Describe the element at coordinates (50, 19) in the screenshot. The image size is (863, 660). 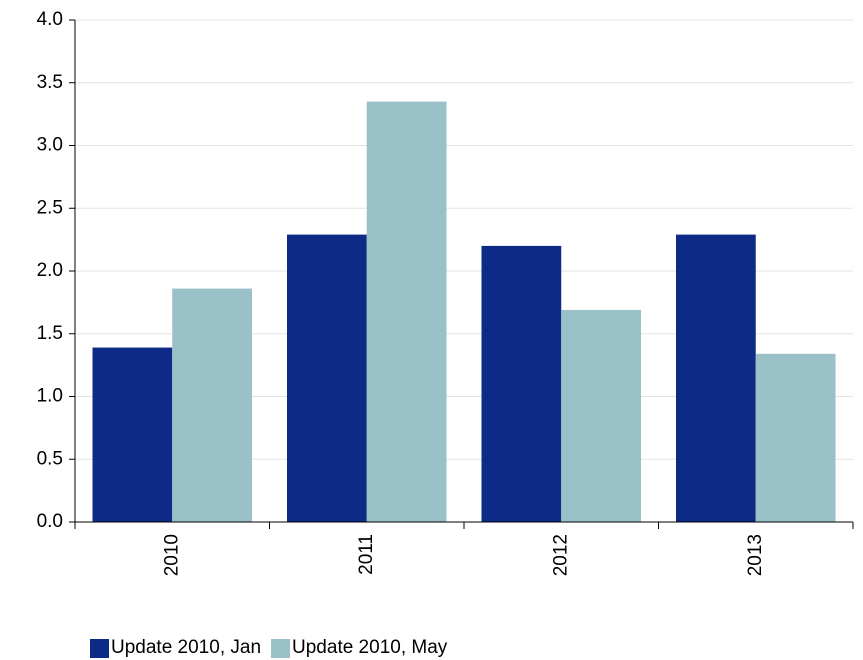
I see `y-tick-label: 4.0` at that location.